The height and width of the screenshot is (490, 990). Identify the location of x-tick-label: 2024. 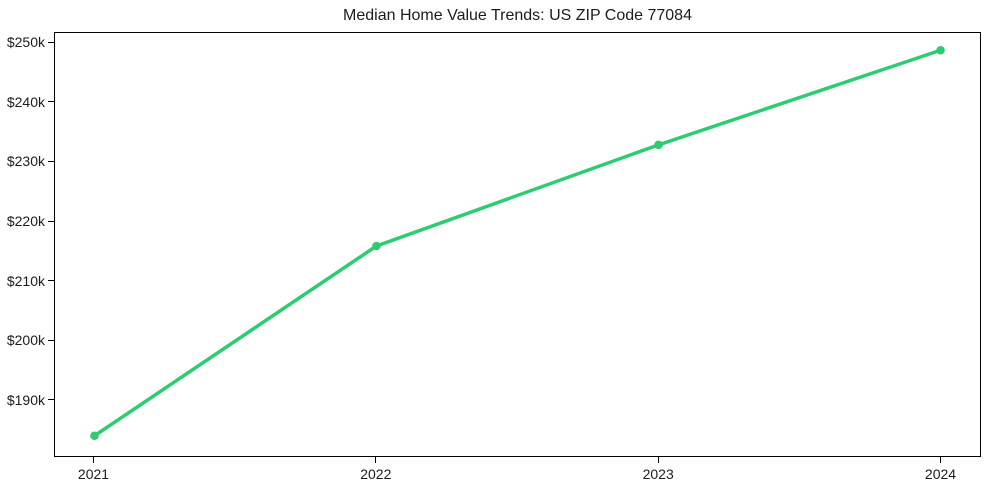
(940, 474).